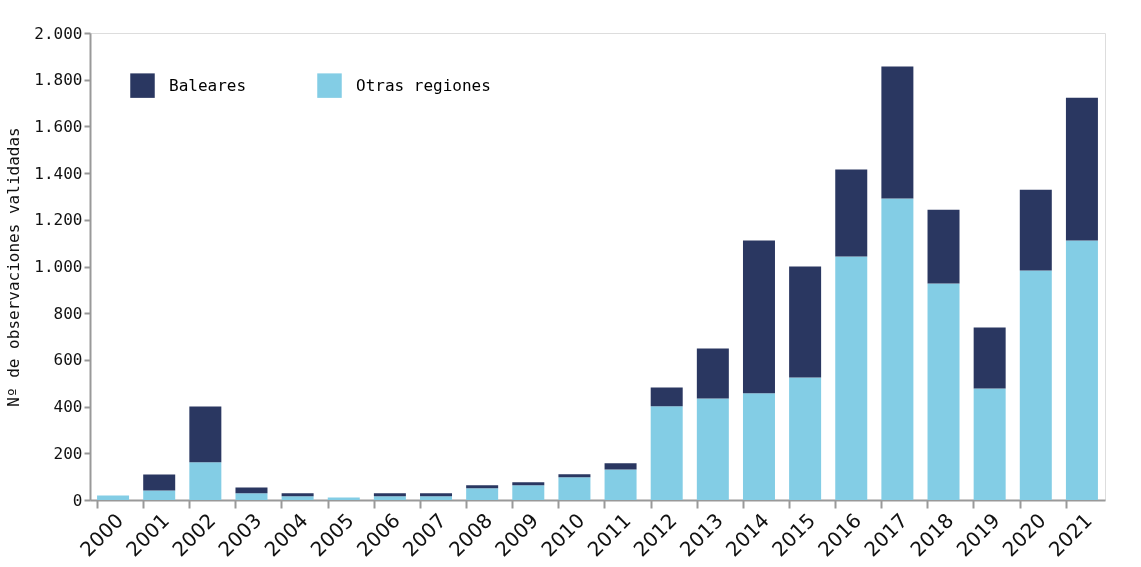 This screenshot has width=1141, height=567. What do you see at coordinates (68, 313) in the screenshot?
I see `y-tick-label: 800` at bounding box center [68, 313].